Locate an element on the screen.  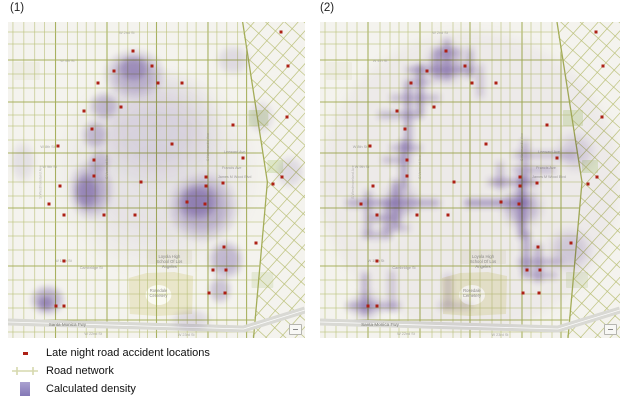
legend-label: Late night road accident locations is located at coordinates (128, 353).